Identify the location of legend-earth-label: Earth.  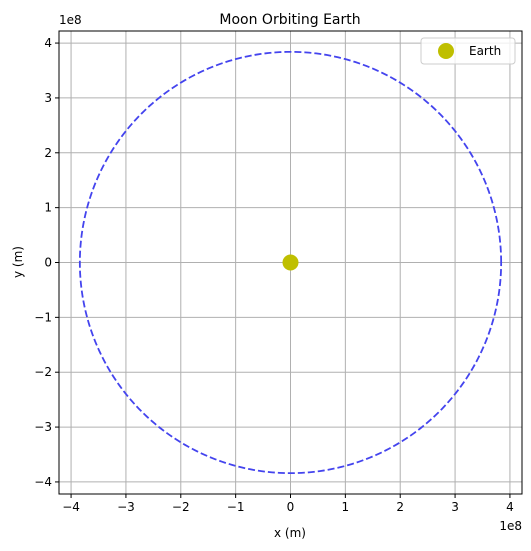
(485, 51).